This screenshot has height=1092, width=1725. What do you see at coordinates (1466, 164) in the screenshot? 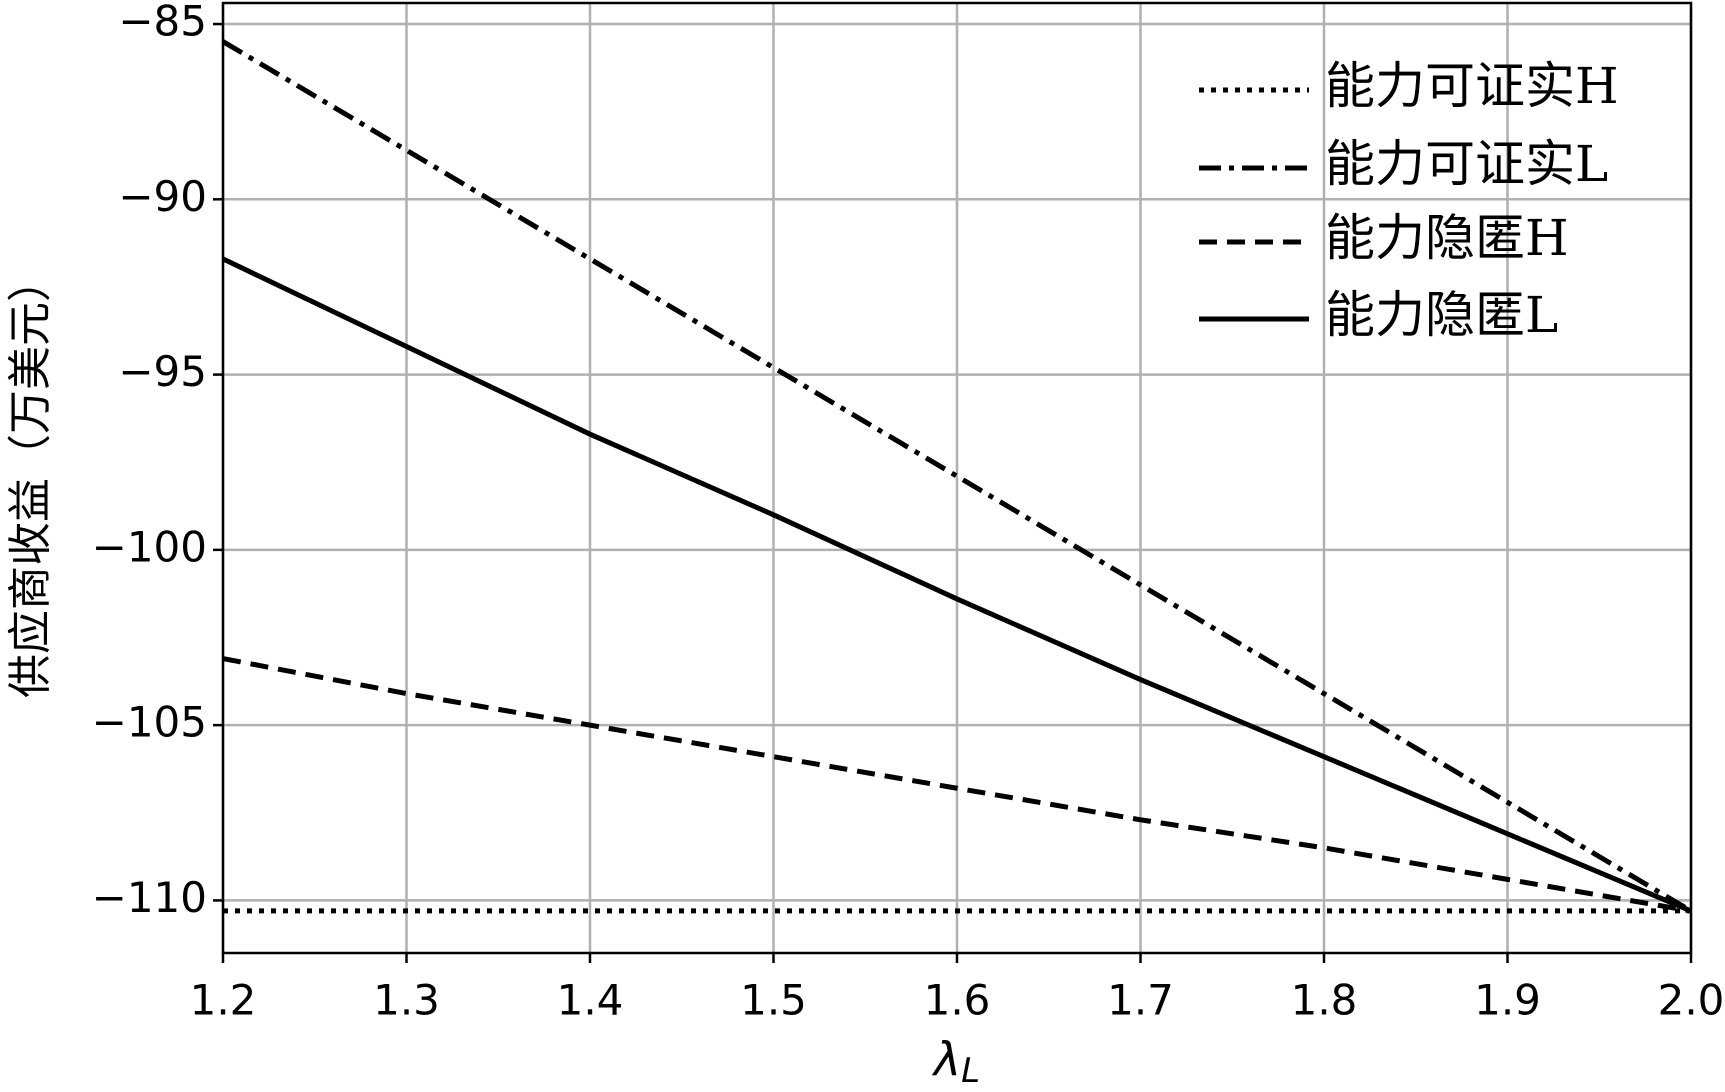
I see `legend-label: 能力可证实L` at bounding box center [1466, 164].